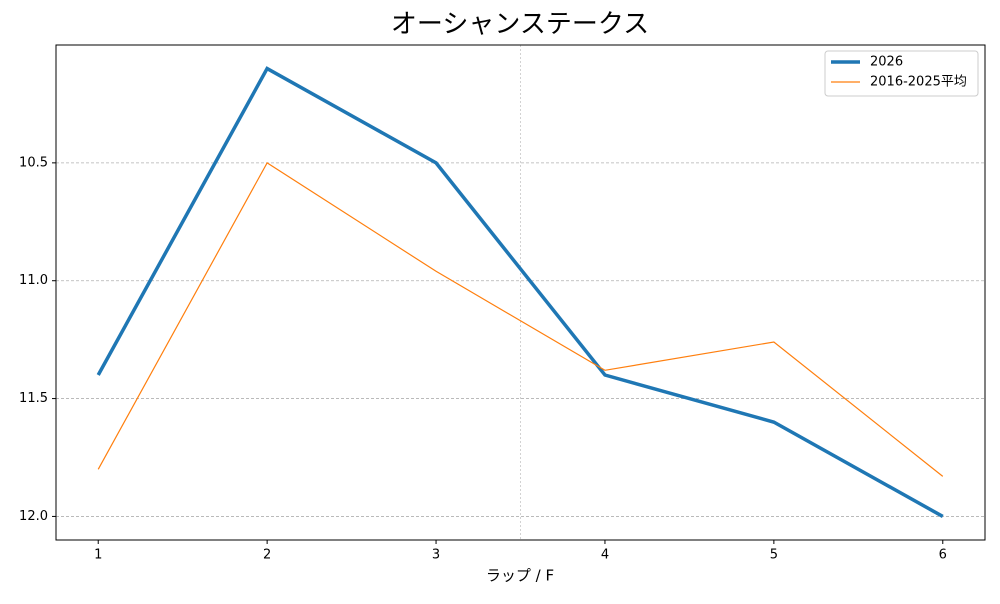 The width and height of the screenshot is (1000, 604). I want to click on x-tick-label: 1, so click(98, 555).